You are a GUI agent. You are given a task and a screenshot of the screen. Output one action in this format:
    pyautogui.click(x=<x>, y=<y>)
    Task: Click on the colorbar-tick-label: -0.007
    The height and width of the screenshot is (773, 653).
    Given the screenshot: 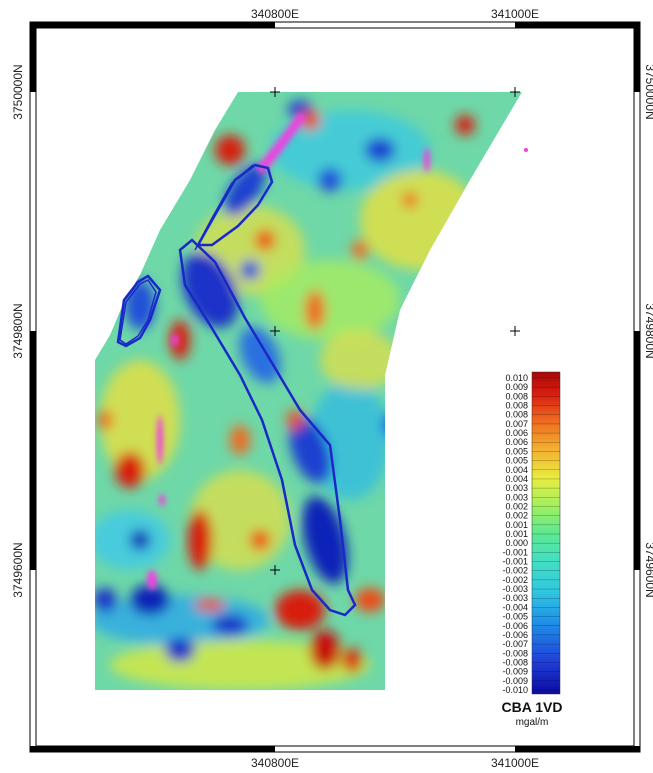 What is the action you would take?
    pyautogui.click(x=515, y=644)
    